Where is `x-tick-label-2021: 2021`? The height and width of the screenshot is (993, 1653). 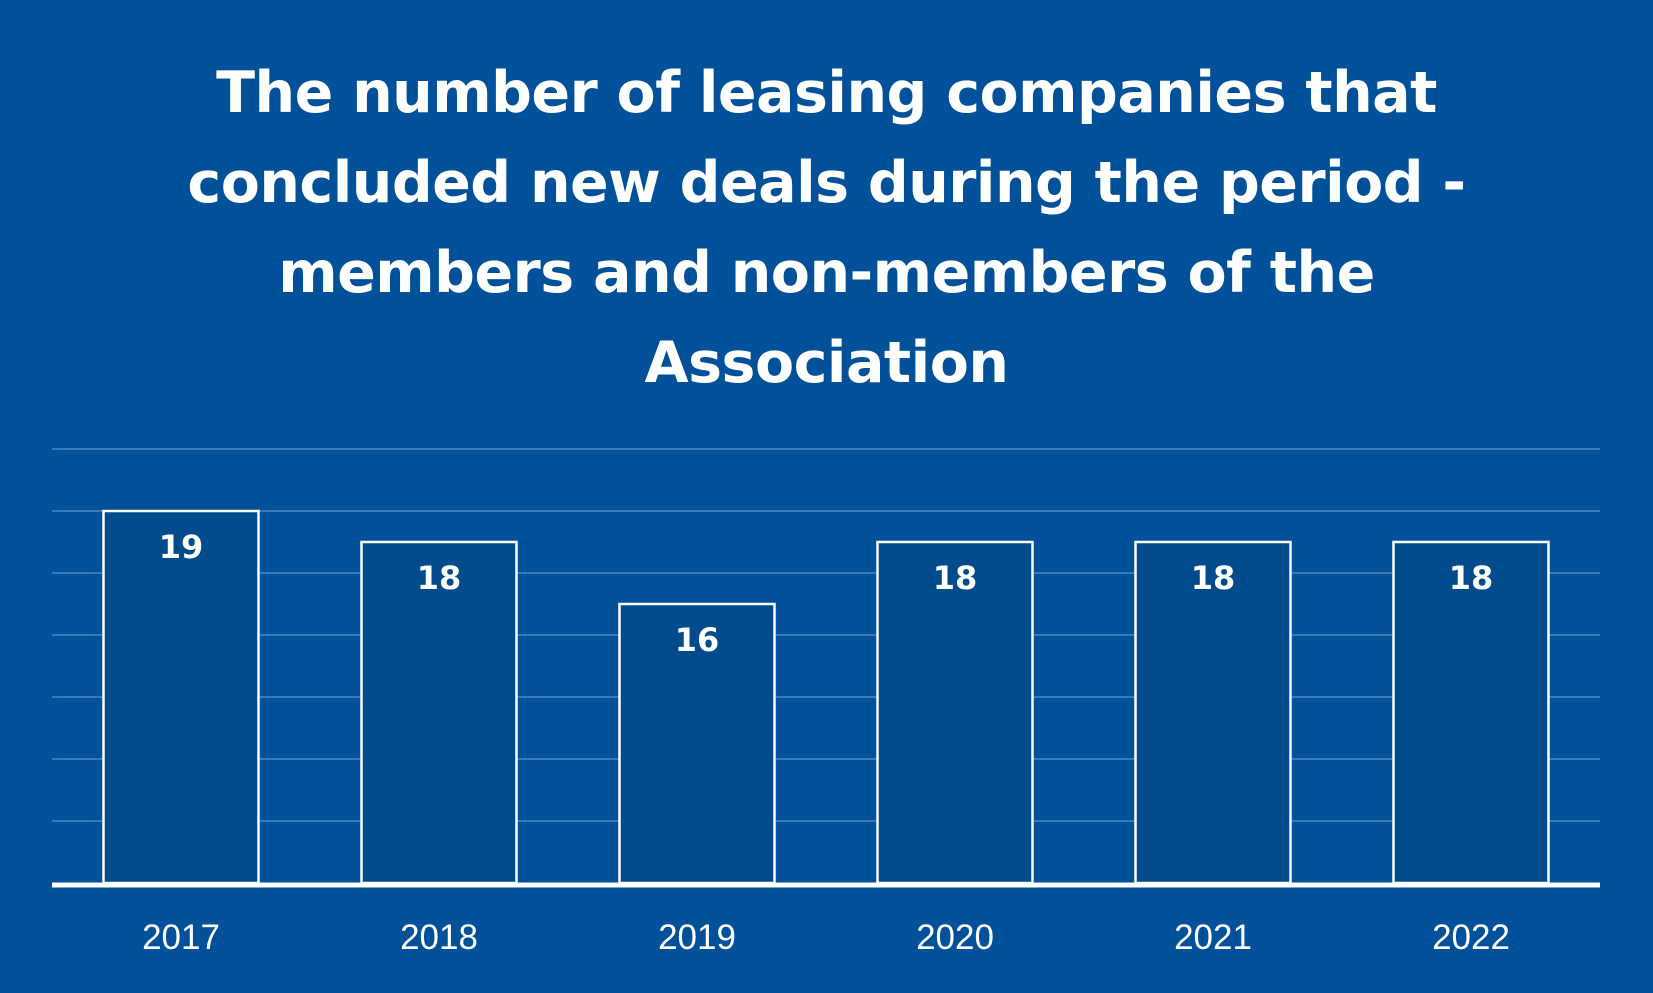 x-tick-label-2021: 2021 is located at coordinates (1213, 937).